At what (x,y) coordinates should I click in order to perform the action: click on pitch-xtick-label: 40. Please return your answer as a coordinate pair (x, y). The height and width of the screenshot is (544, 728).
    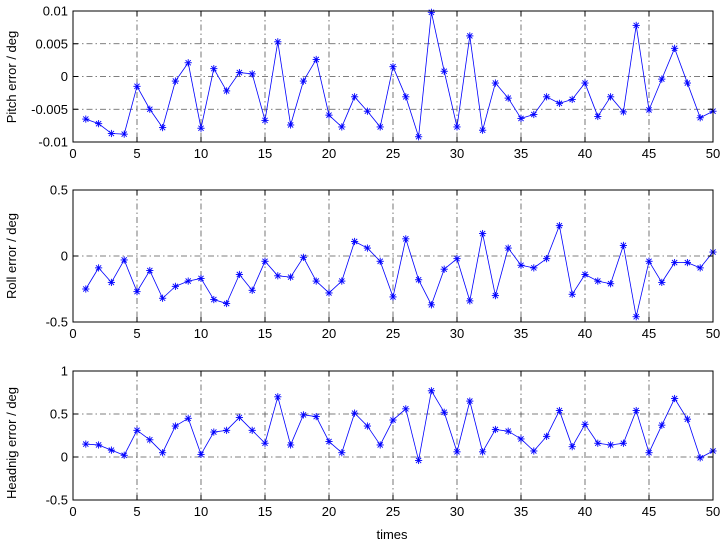
    Looking at the image, I should click on (585, 153).